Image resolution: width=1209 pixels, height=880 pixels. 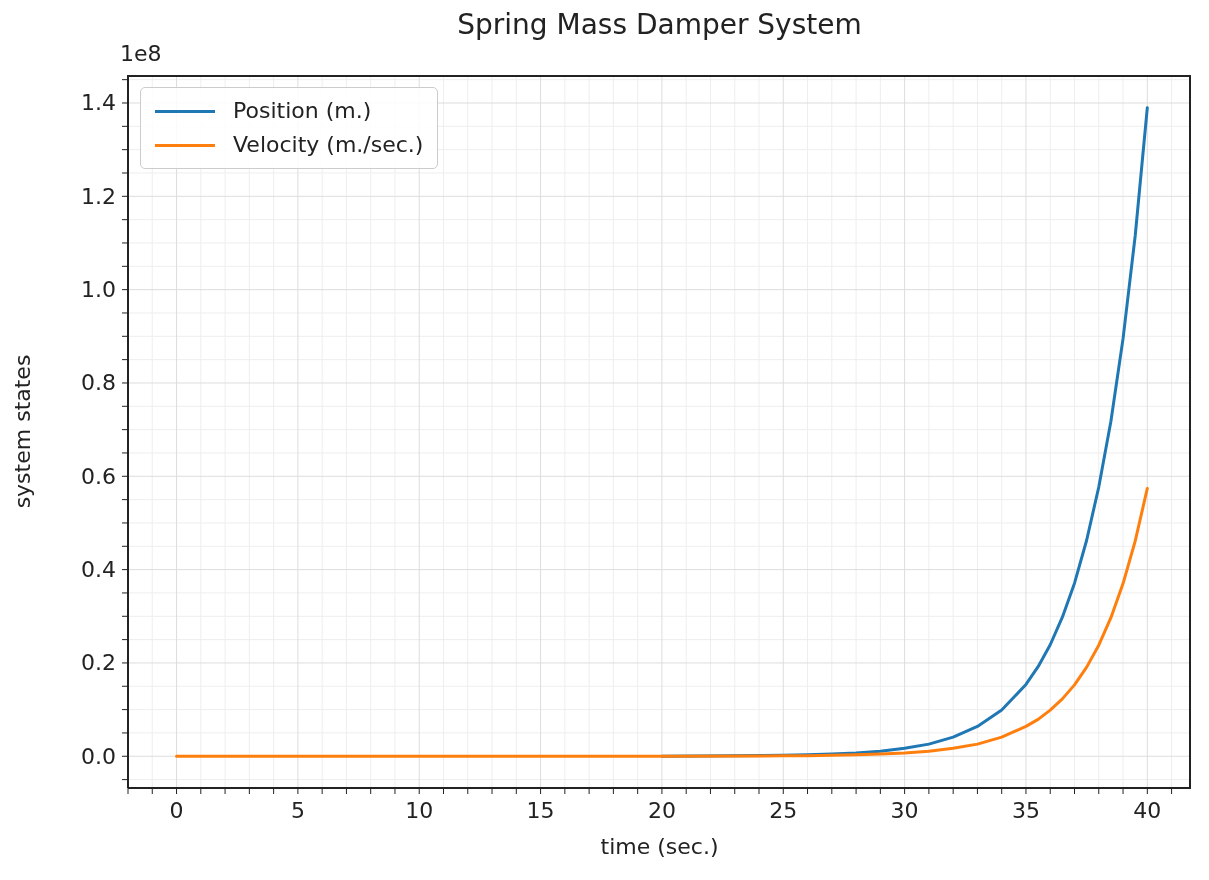 I want to click on x-tick-label: 20, so click(x=661, y=810).